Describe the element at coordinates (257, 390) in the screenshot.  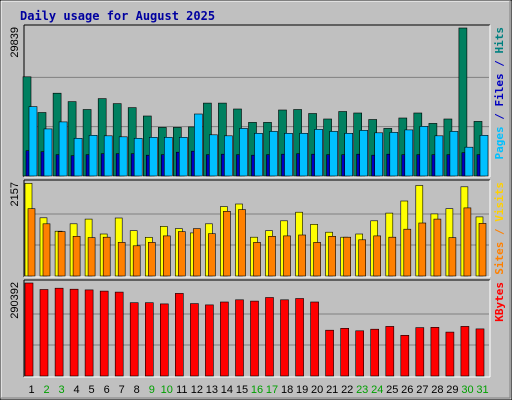
I see `x-tick-label: 16` at that location.